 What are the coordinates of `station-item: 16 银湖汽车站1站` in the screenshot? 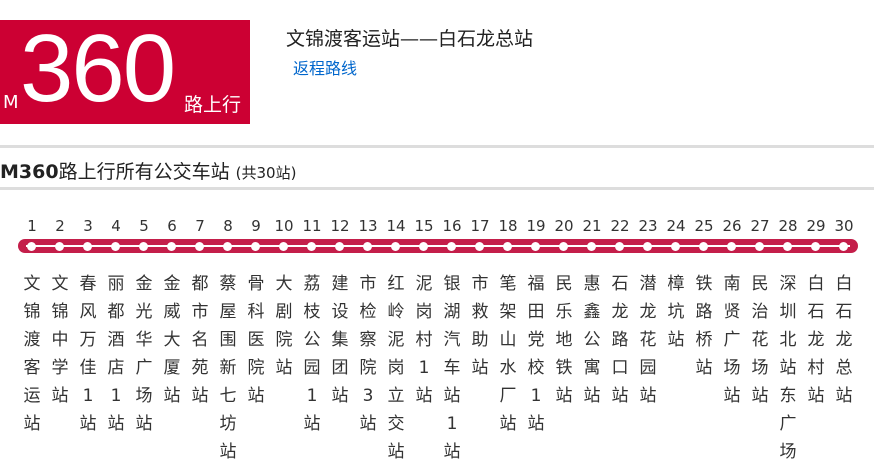 It's located at (452, 341).